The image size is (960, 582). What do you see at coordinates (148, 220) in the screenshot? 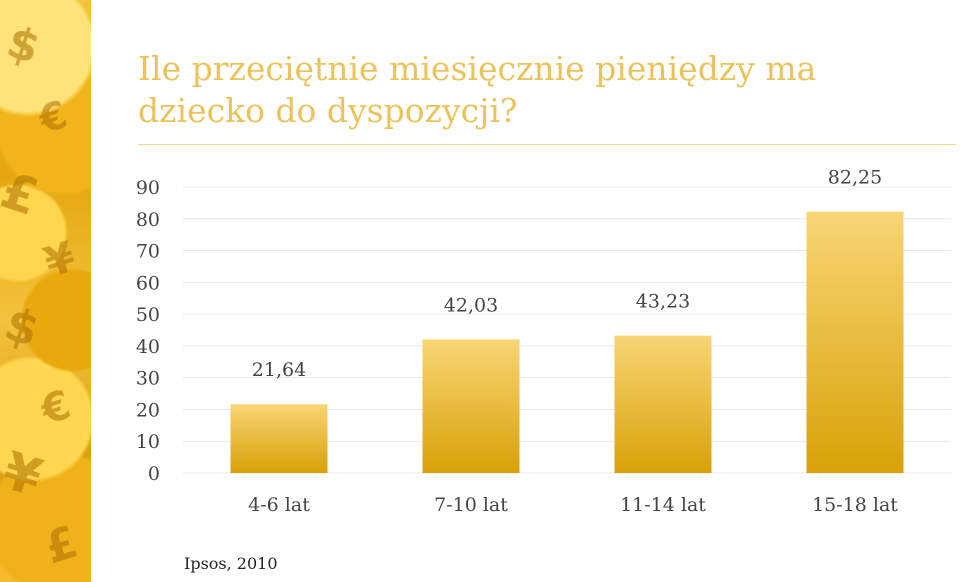
I see `y-tick-label: 80` at bounding box center [148, 220].